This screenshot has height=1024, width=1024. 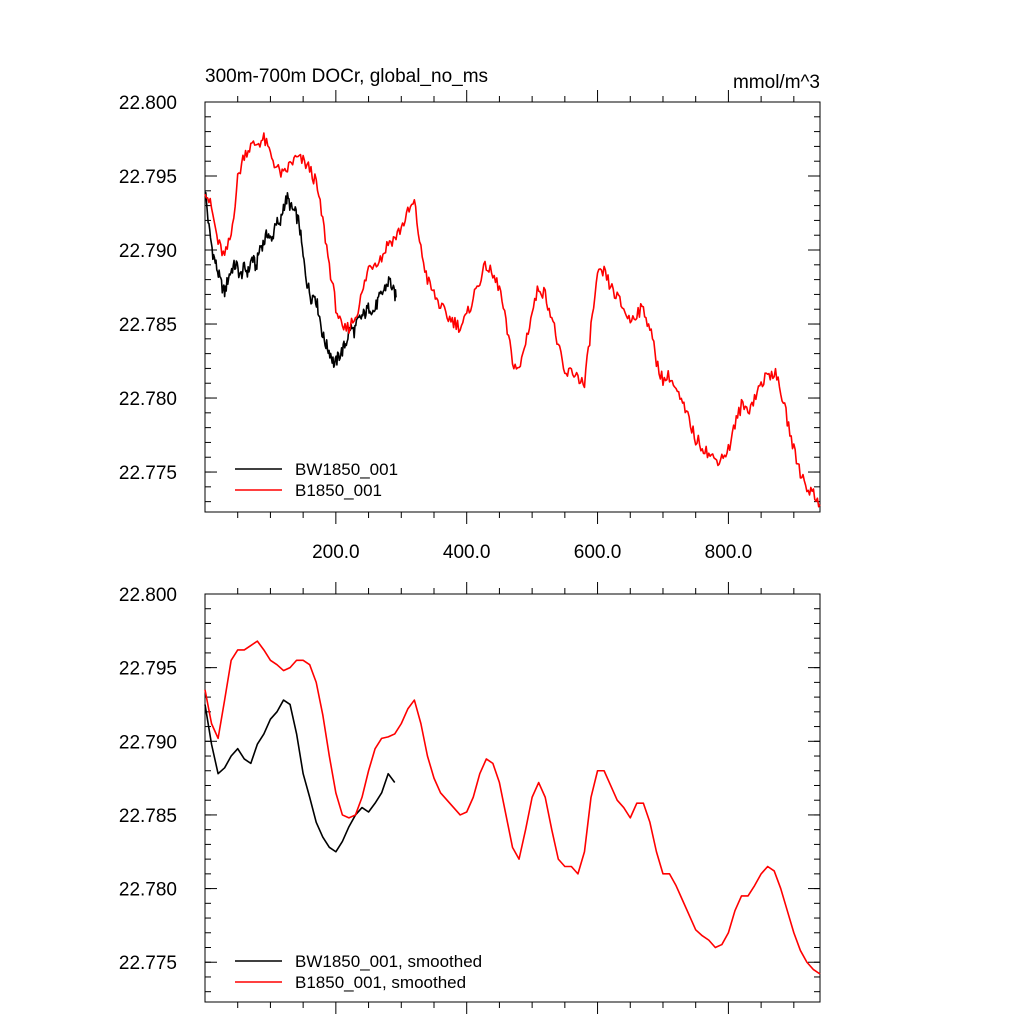 What do you see at coordinates (729, 552) in the screenshot?
I see `xtick-label: 800.0` at bounding box center [729, 552].